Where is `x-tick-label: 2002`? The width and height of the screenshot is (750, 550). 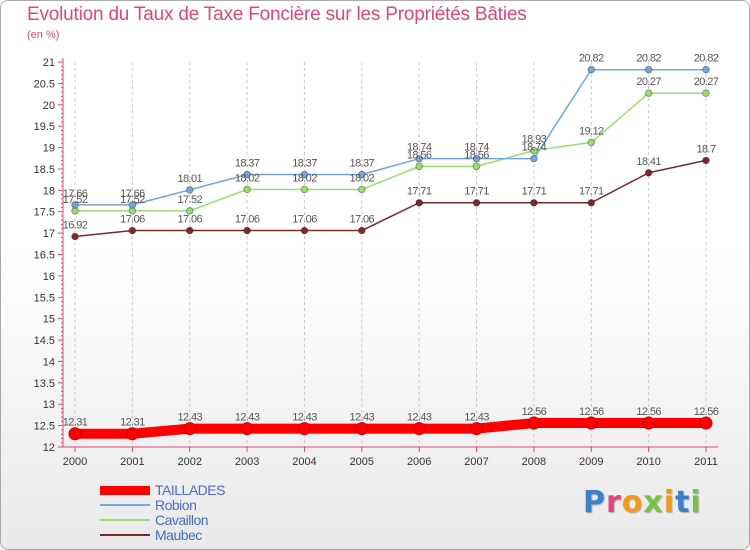 x-tick-label: 2002 is located at coordinates (189, 462).